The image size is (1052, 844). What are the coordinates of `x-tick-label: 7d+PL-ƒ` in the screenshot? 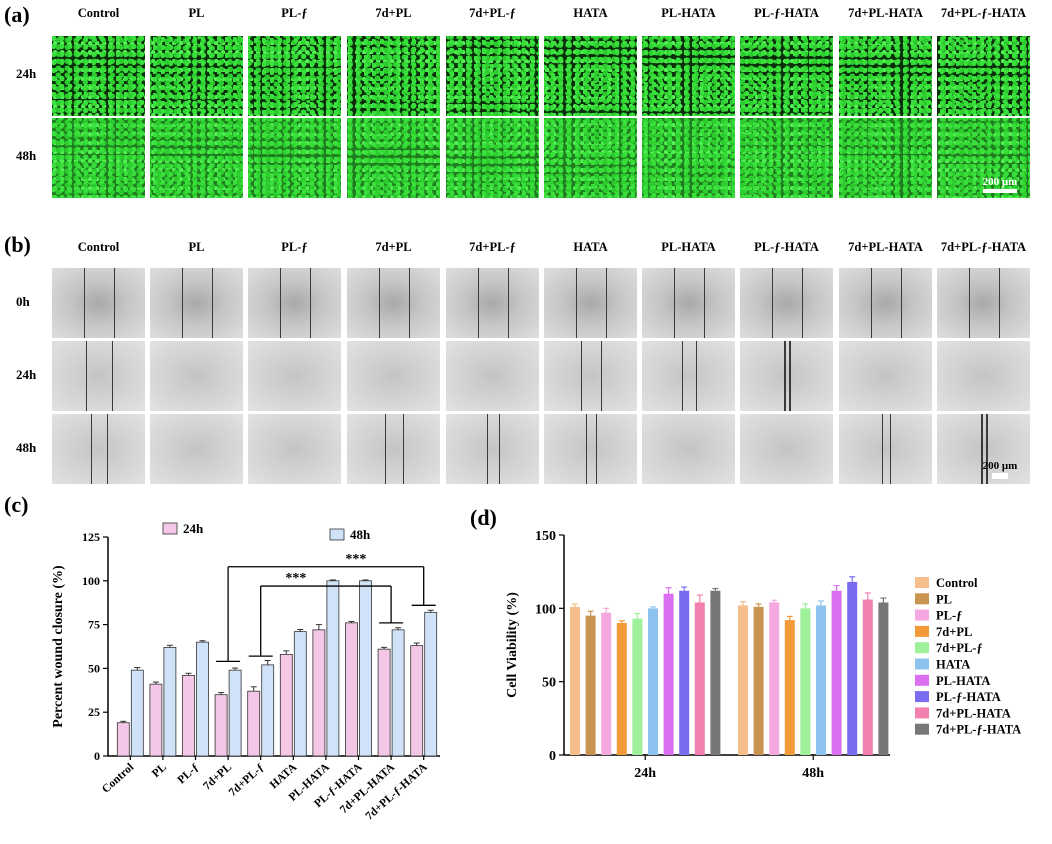 It's located at (247, 780).